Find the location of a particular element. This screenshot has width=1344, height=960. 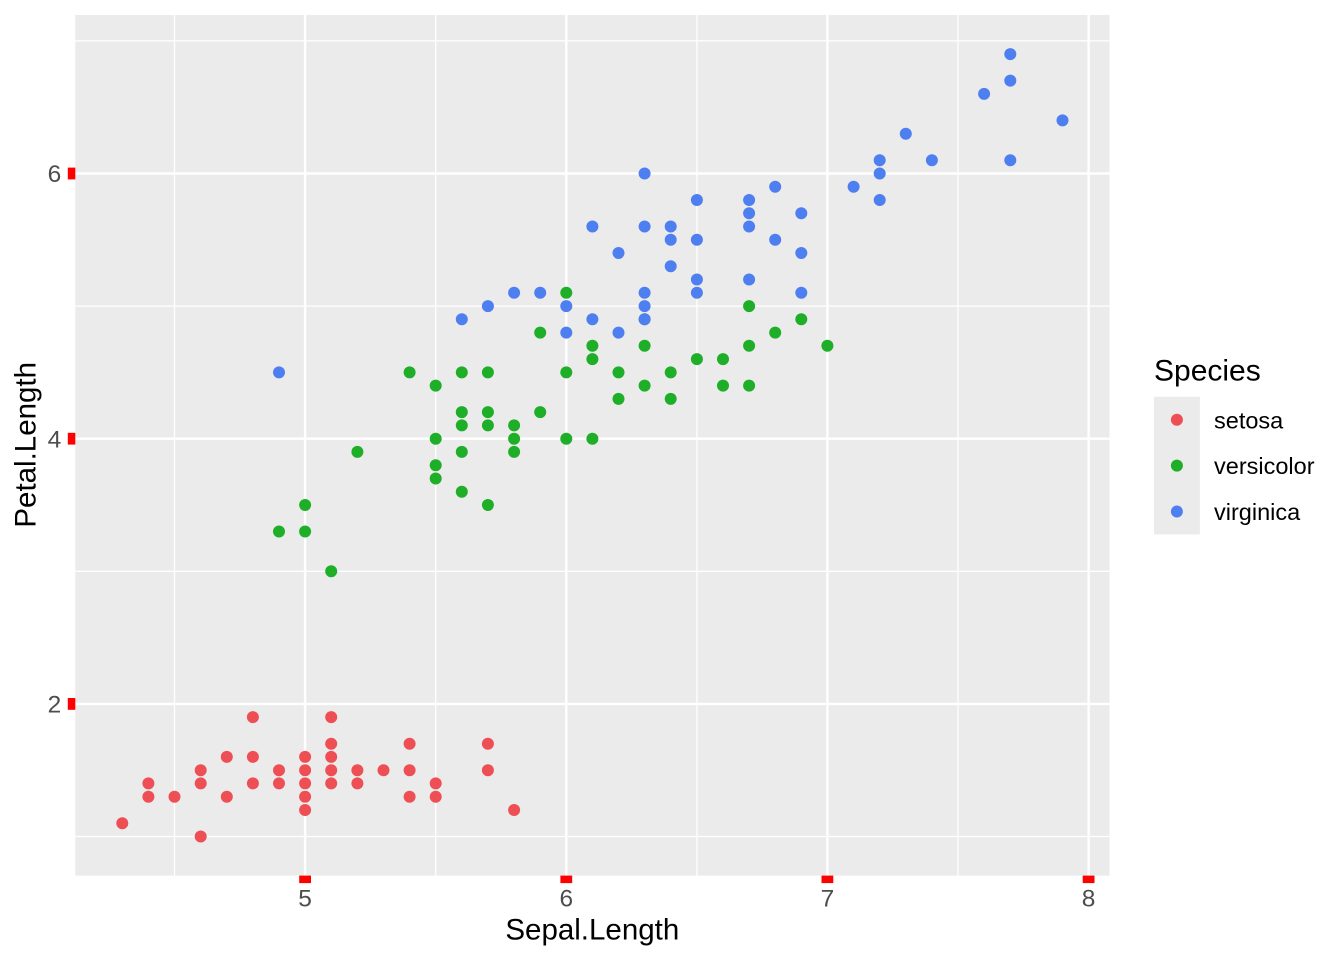

svg-text: virginica is located at coordinates (1257, 512).